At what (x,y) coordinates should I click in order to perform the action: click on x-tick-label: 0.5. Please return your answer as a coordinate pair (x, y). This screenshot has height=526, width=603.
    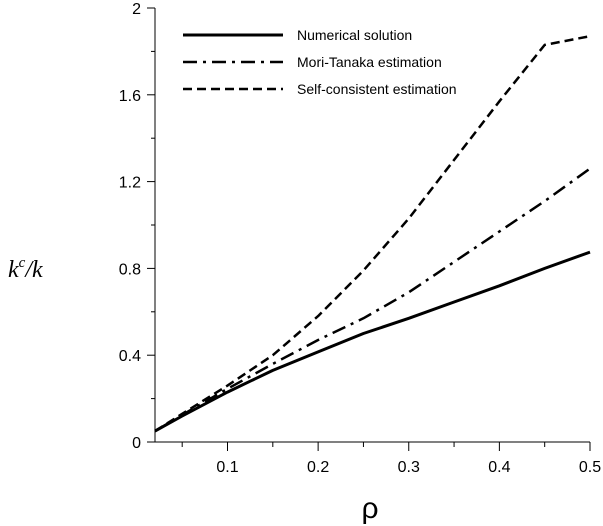
    Looking at the image, I should click on (590, 467).